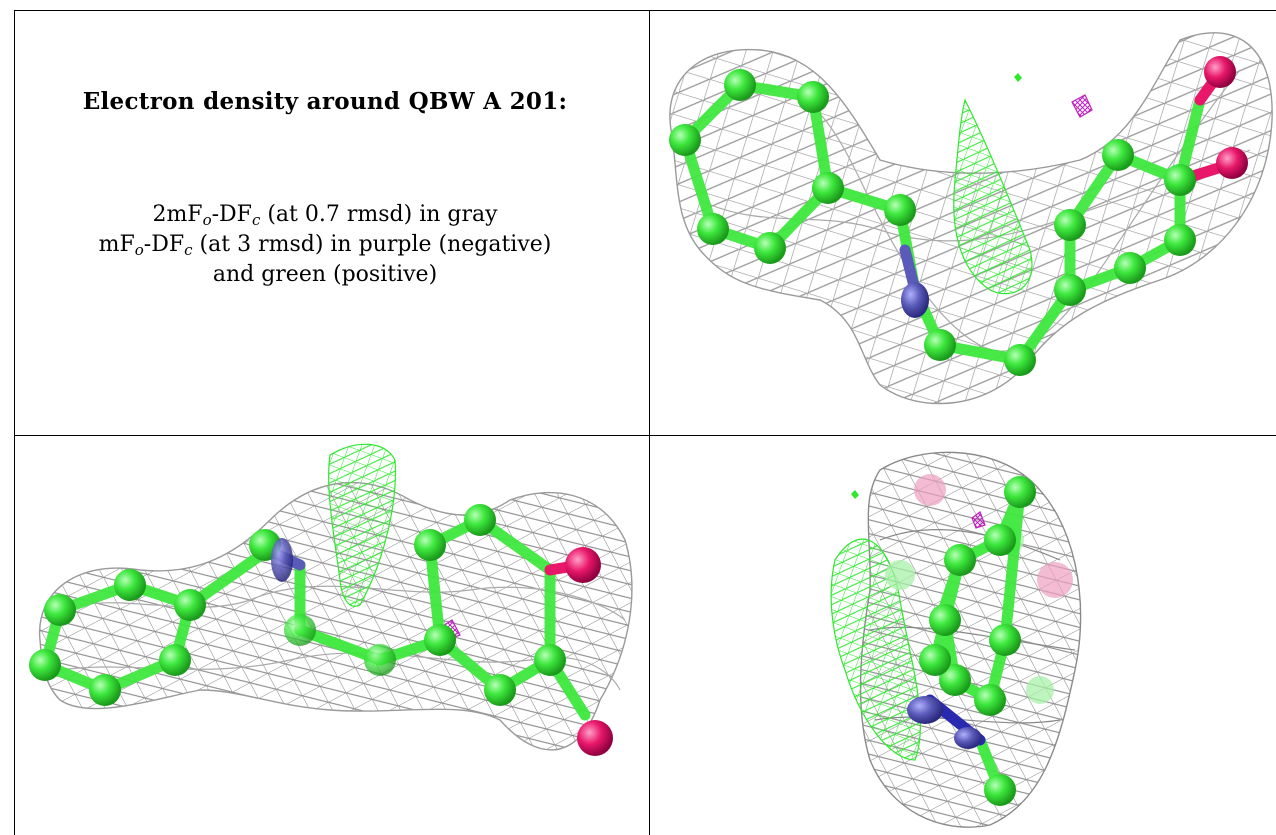 The height and width of the screenshot is (835, 1276). I want to click on legend-line-2: mFo-DFc (at 3 rmsd) in purple (negative), so click(325, 245).